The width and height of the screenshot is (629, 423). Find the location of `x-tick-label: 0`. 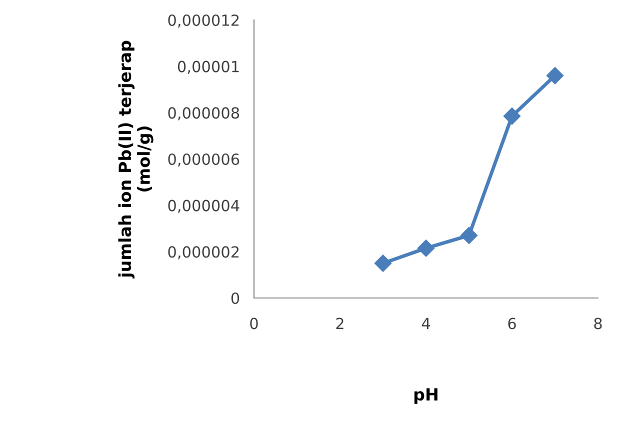

x-tick-label: 0 is located at coordinates (254, 324).